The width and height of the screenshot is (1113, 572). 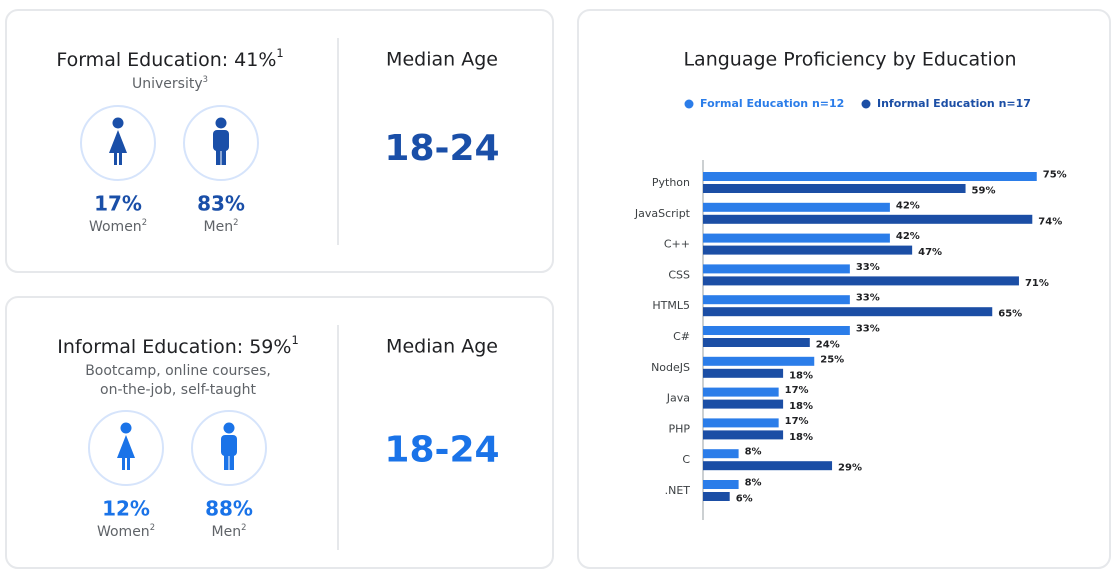 What do you see at coordinates (772, 103) in the screenshot?
I see `legend-label: Formal Education n=12` at bounding box center [772, 103].